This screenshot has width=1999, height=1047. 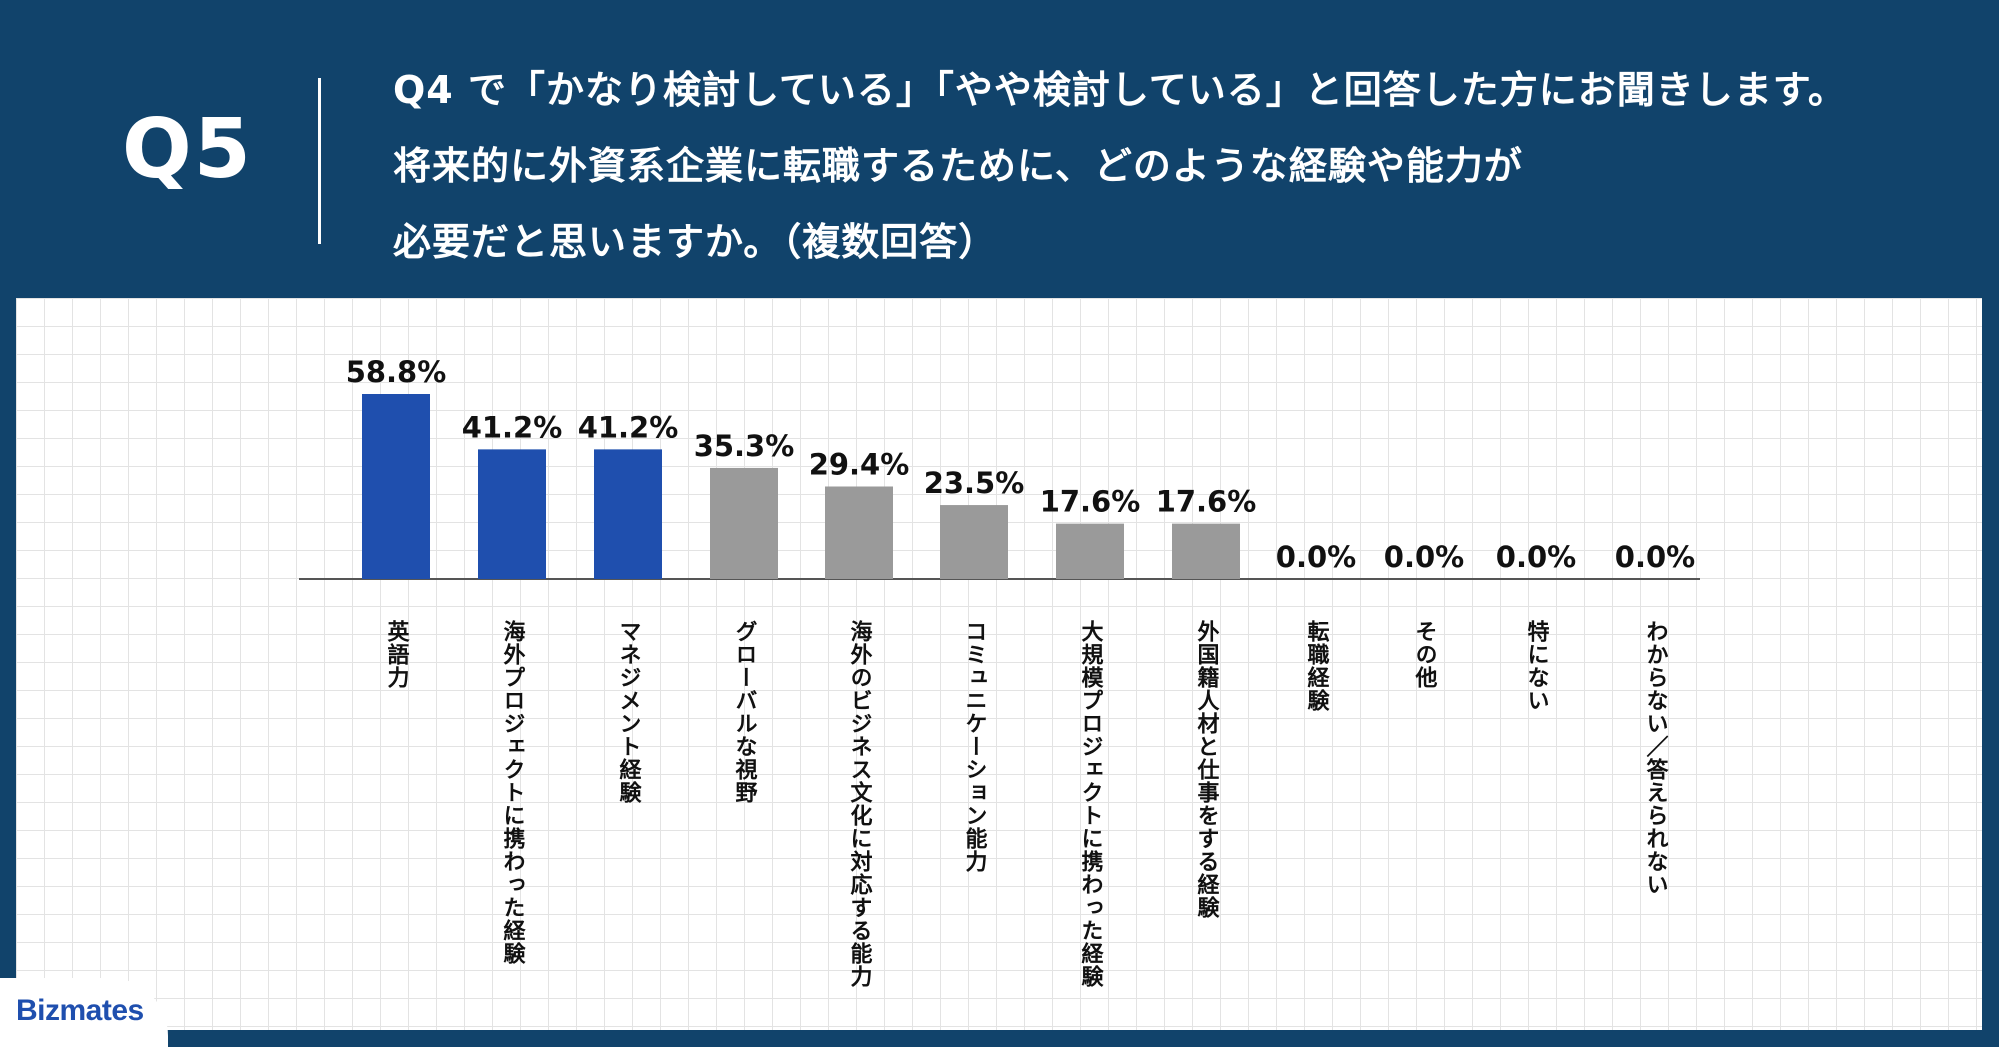 What do you see at coordinates (319, 161) in the screenshot?
I see `header-divider` at bounding box center [319, 161].